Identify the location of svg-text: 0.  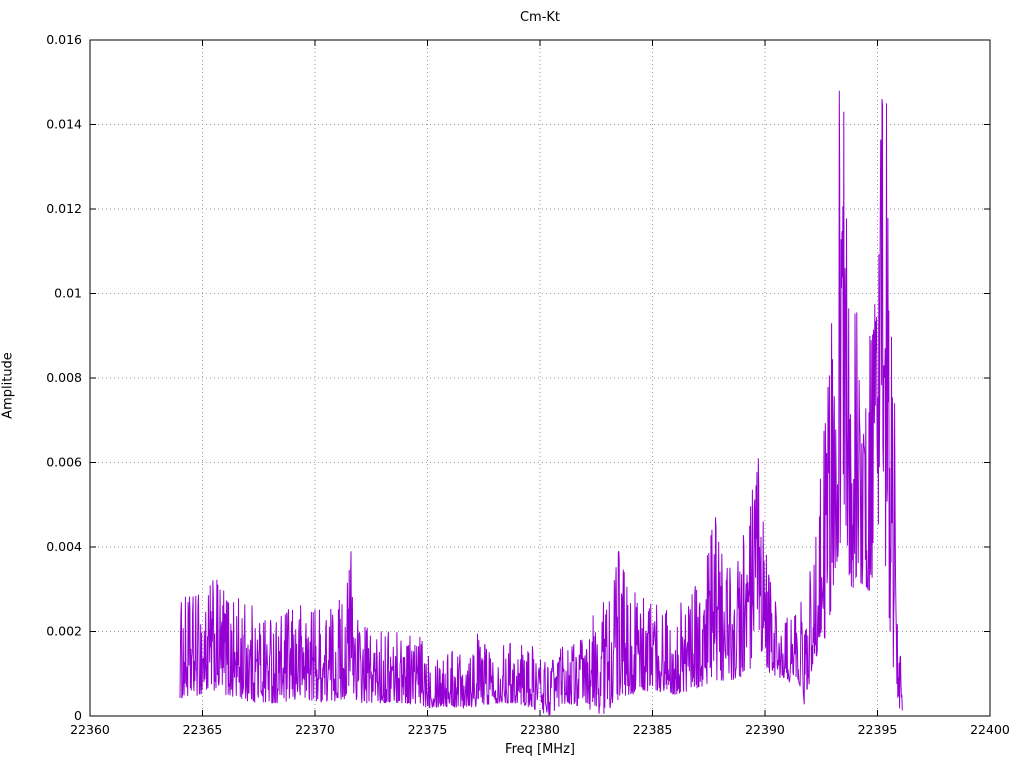
(78, 715).